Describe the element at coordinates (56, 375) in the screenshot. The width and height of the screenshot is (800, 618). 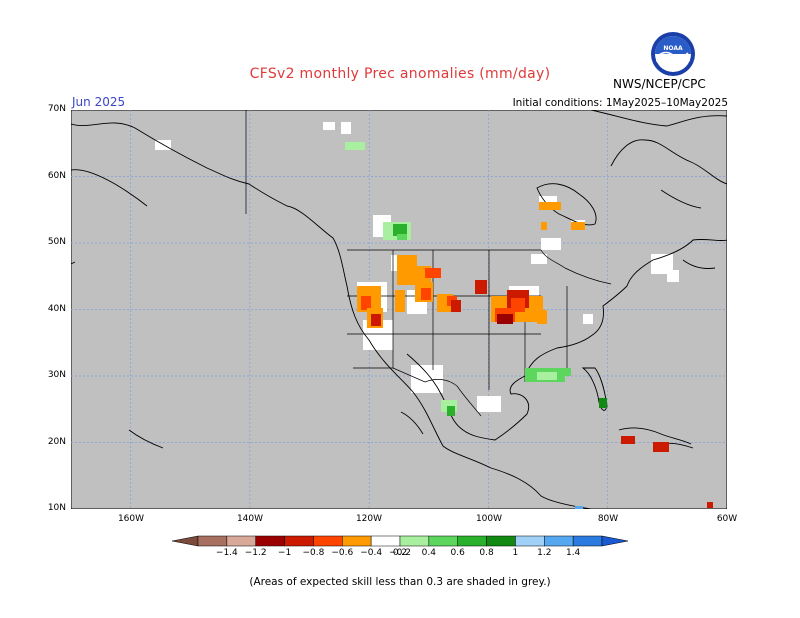
I see `lat-label: 30N` at that location.